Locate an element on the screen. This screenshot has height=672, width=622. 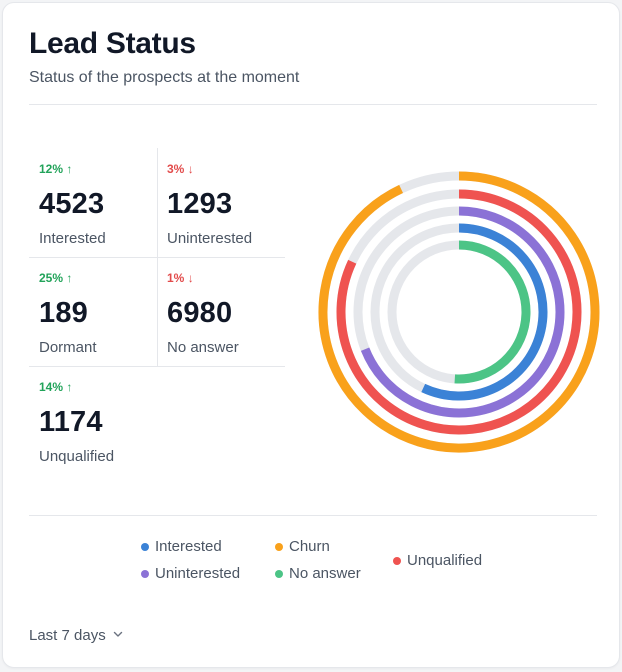
stat-uninterested: 3% ↓ 1293 Uninterested is located at coordinates (221, 202).